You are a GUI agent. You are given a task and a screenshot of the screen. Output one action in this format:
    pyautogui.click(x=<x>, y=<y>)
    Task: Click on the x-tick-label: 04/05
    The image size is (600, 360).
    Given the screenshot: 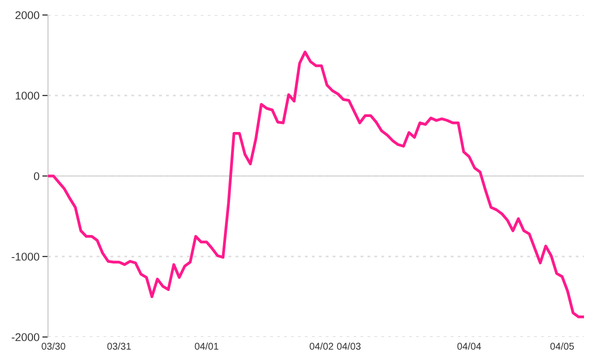 What is the action you would take?
    pyautogui.click(x=562, y=346)
    